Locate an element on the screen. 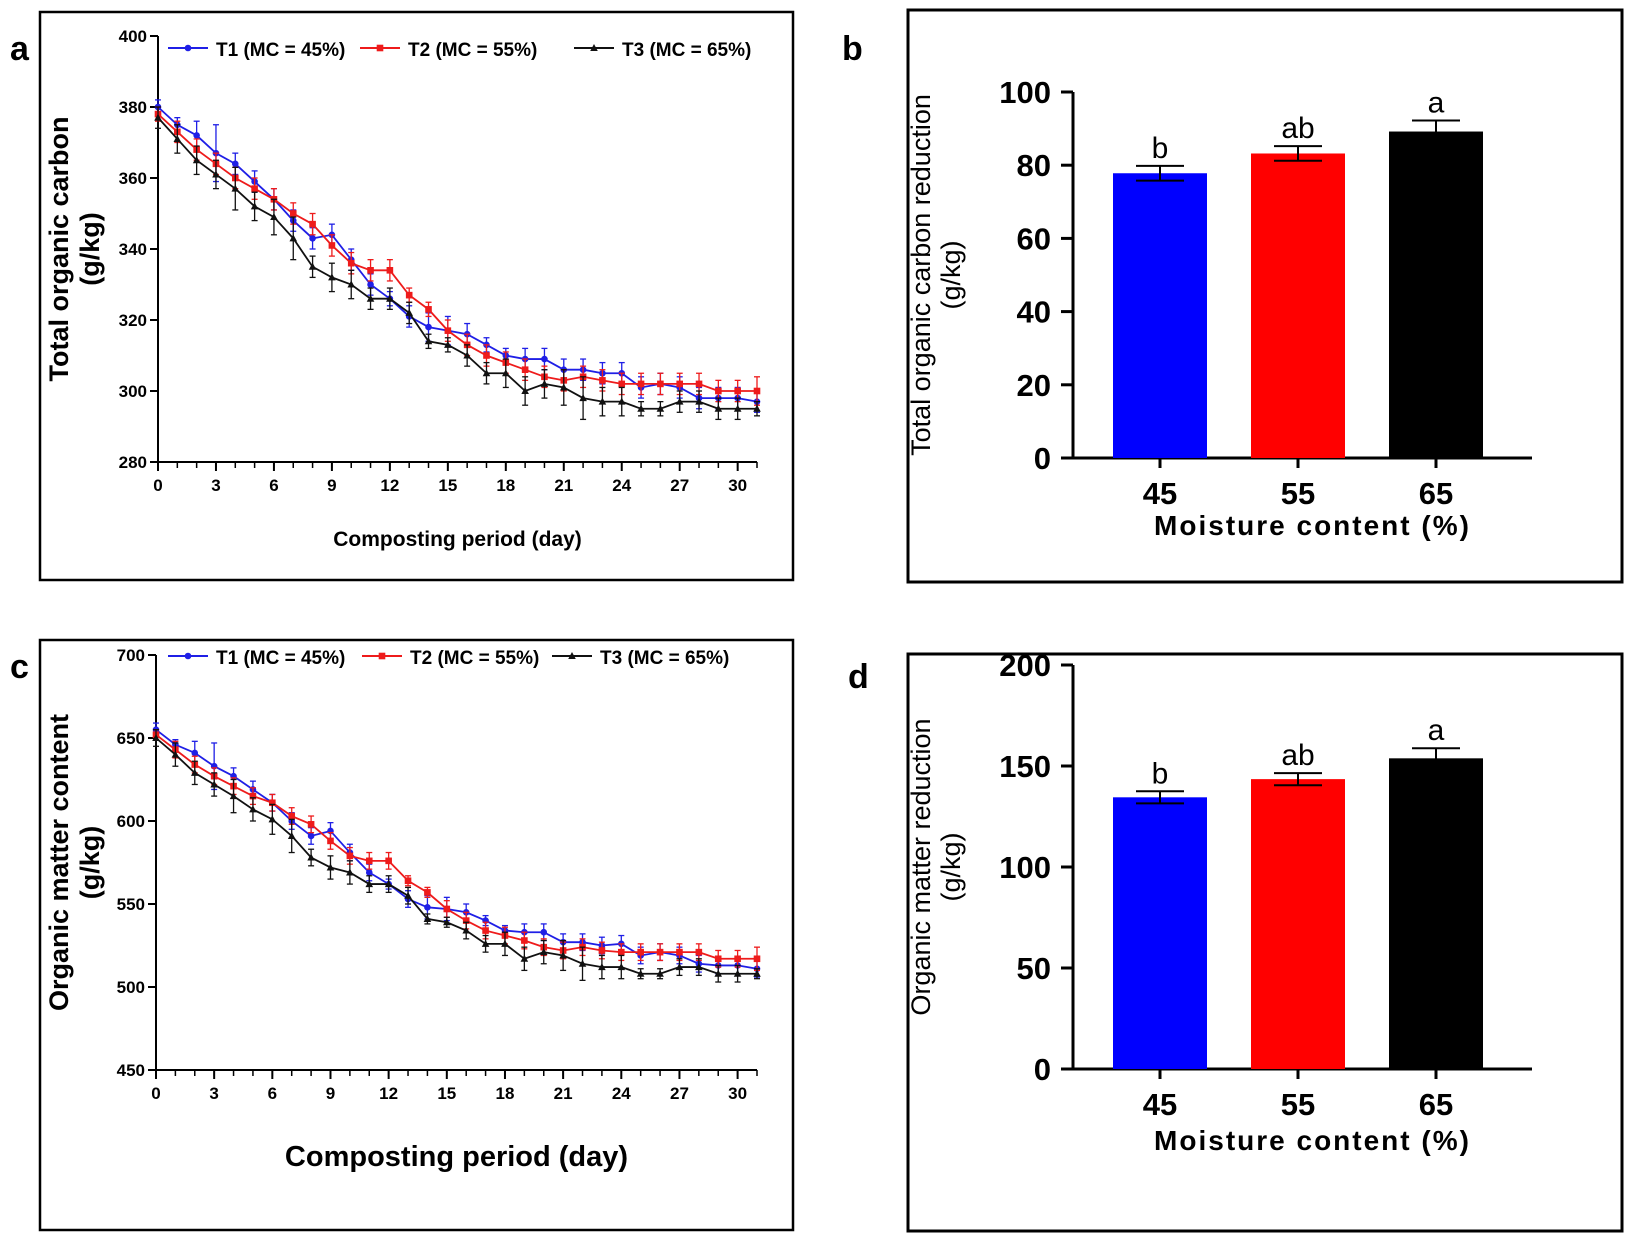  a-x-tick-label: 6 is located at coordinates (273, 485).